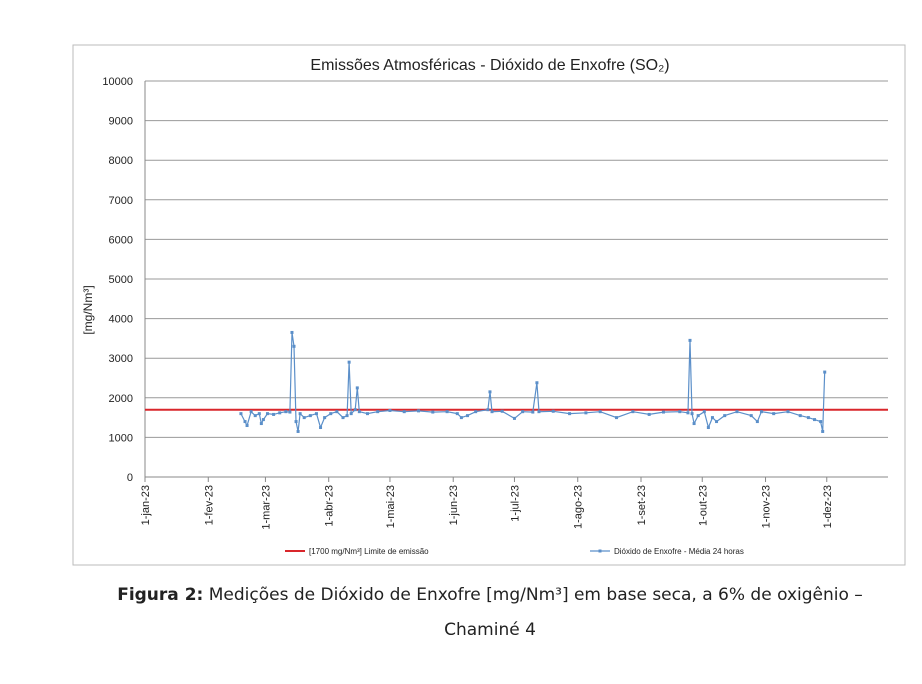 The width and height of the screenshot is (922, 684). Describe the element at coordinates (642, 505) in the screenshot. I see `x-tick-label: 1-set-23` at that location.